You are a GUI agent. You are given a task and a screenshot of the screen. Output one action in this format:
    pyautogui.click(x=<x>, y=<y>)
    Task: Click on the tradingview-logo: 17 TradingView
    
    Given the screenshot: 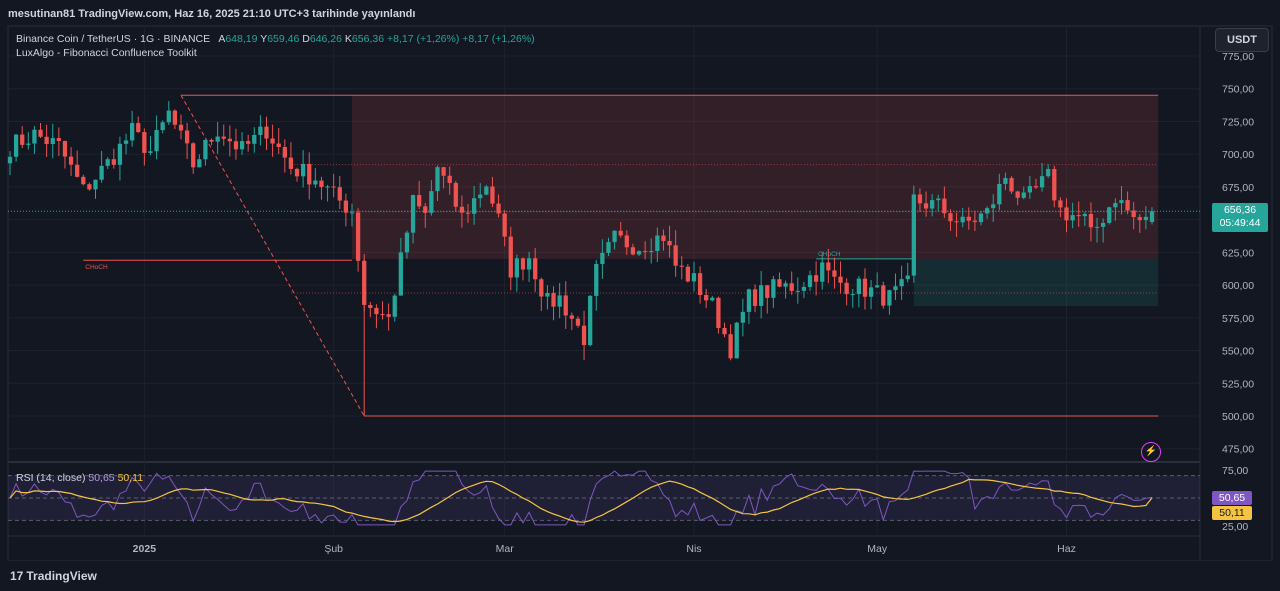 What is the action you would take?
    pyautogui.click(x=53, y=576)
    